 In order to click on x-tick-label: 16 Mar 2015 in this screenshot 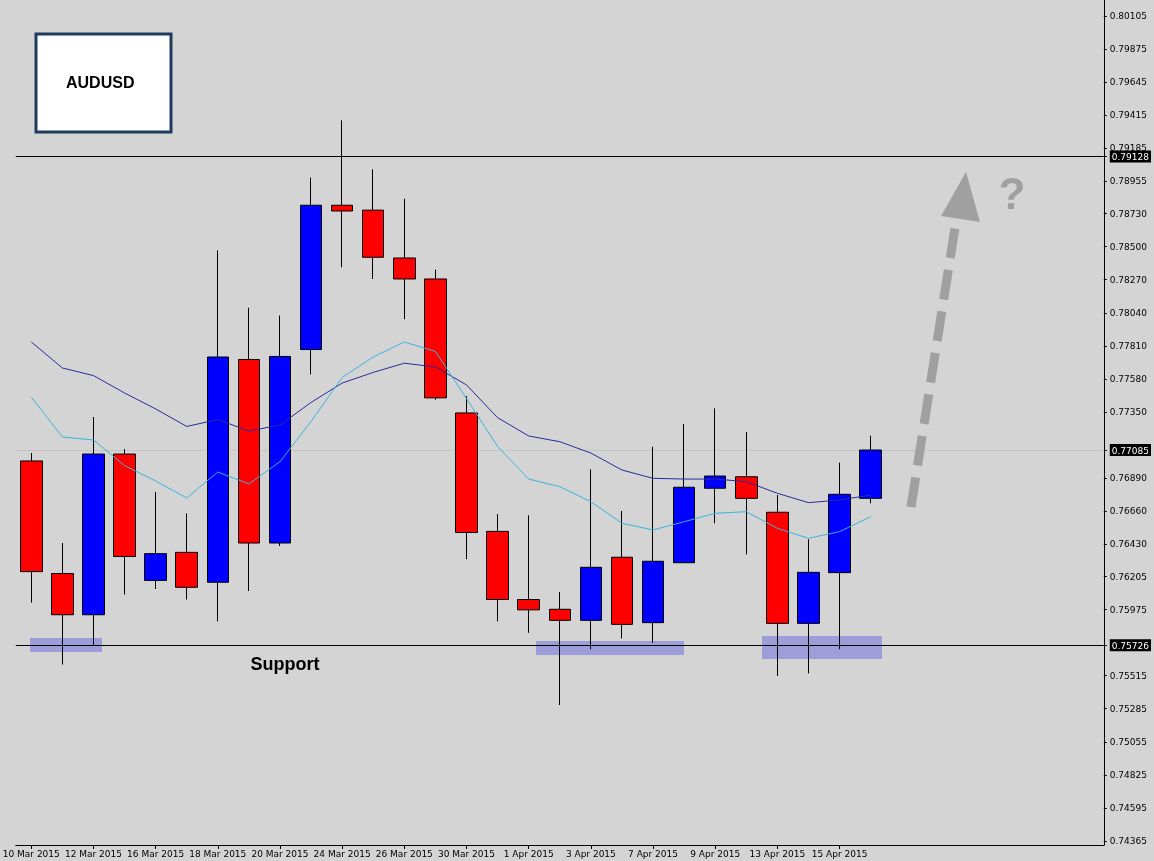, I will do `click(156, 853)`.